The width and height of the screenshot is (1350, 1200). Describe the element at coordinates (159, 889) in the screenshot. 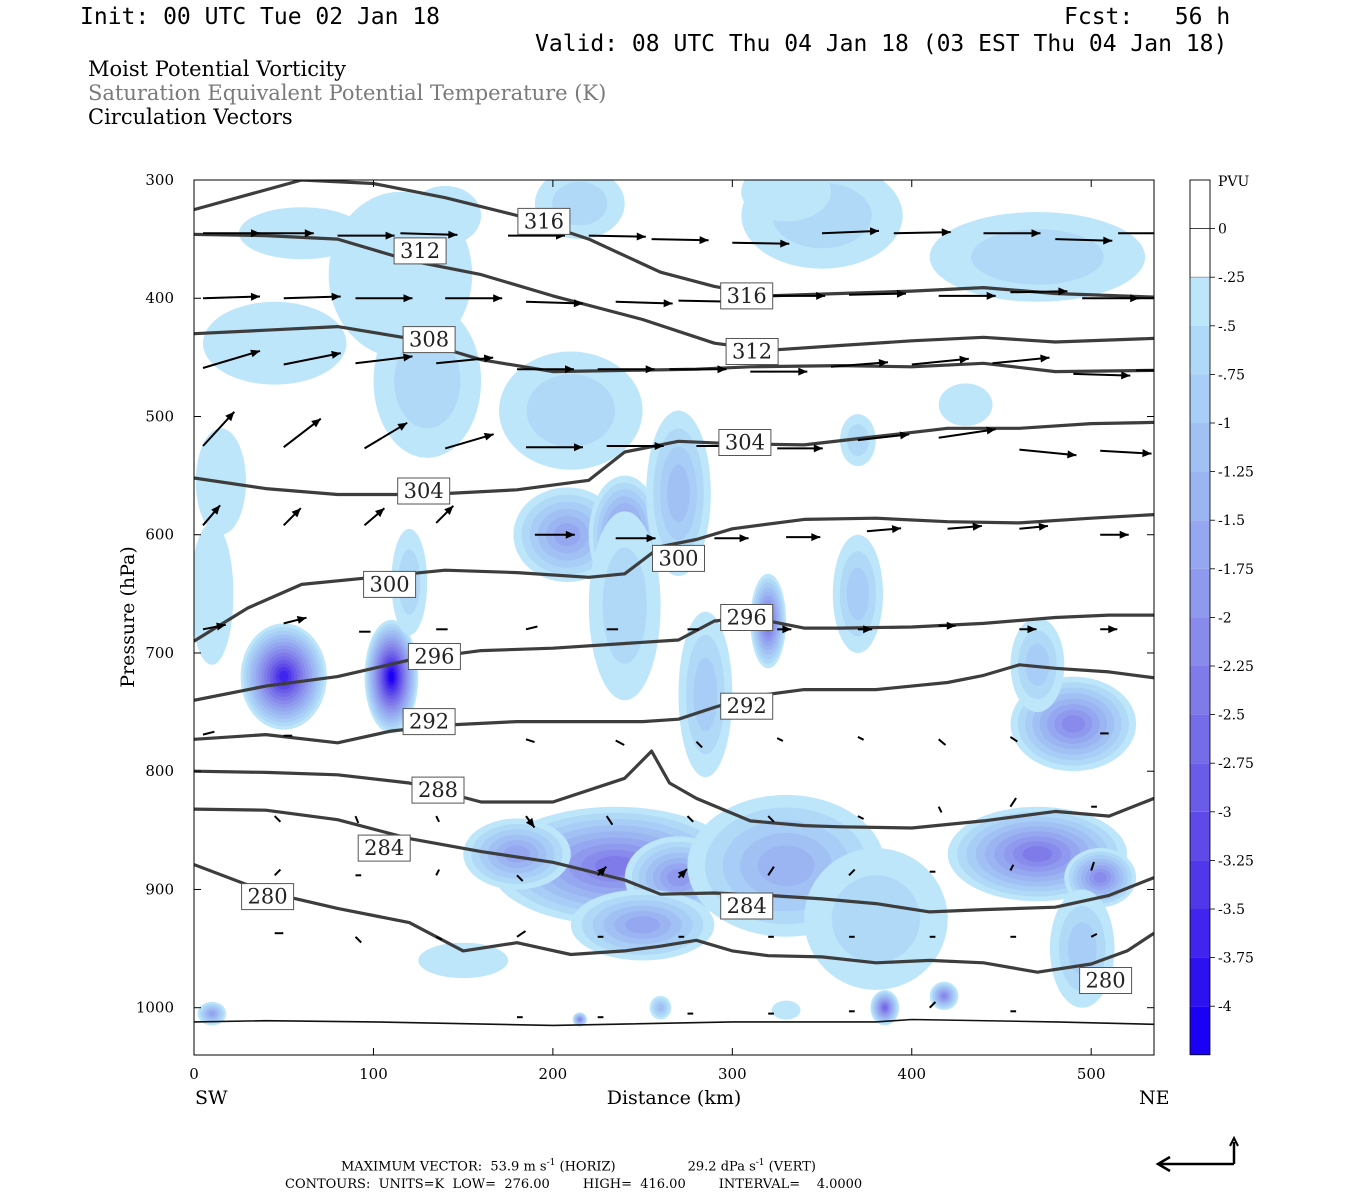

I see `y-tick-label: 900` at that location.